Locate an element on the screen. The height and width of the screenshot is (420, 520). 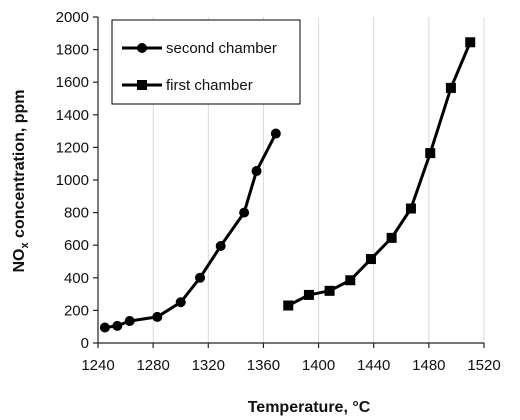
y-tick-label: 2000 is located at coordinates (72, 17).